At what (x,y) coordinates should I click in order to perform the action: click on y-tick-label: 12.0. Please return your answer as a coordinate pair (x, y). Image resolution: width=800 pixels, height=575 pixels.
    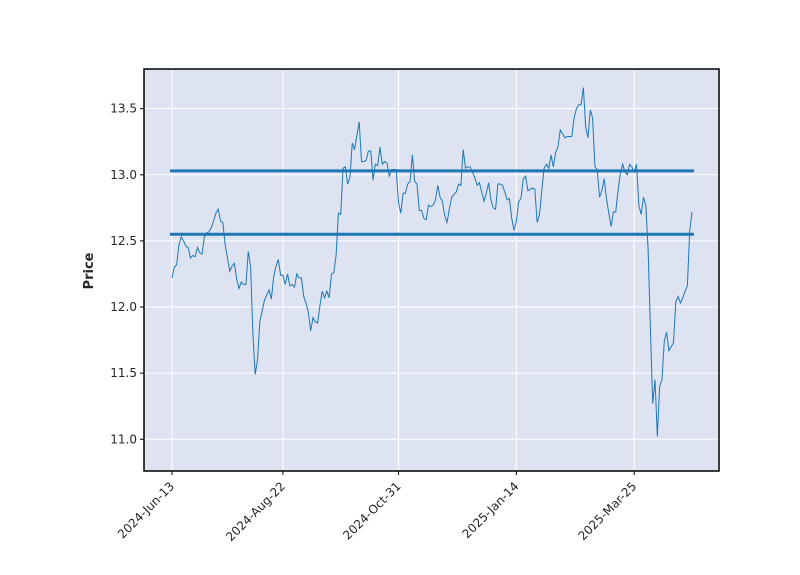
    Looking at the image, I should click on (123, 307).